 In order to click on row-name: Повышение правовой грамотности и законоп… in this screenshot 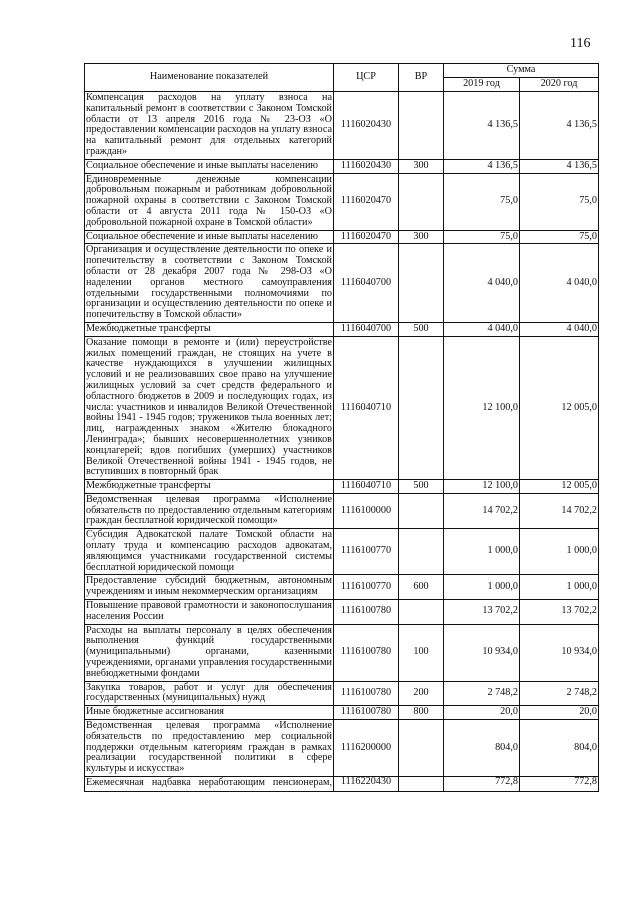, I will do `click(209, 612)`.